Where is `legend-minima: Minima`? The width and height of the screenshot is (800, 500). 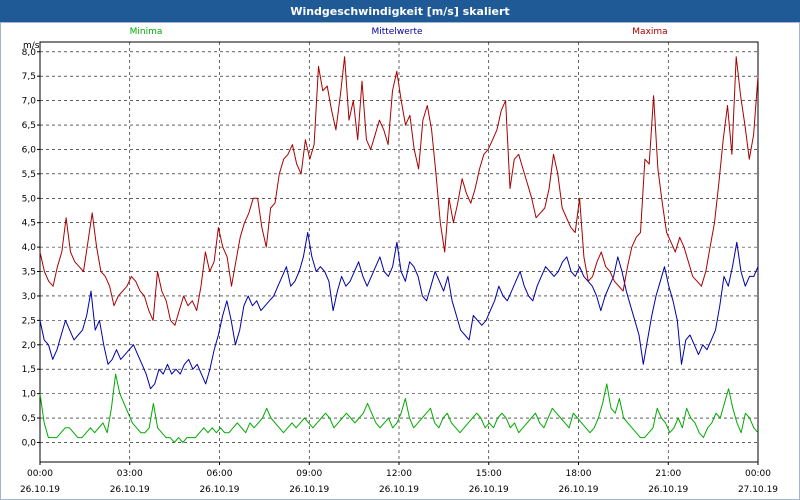 legend-minima: Minima is located at coordinates (146, 32).